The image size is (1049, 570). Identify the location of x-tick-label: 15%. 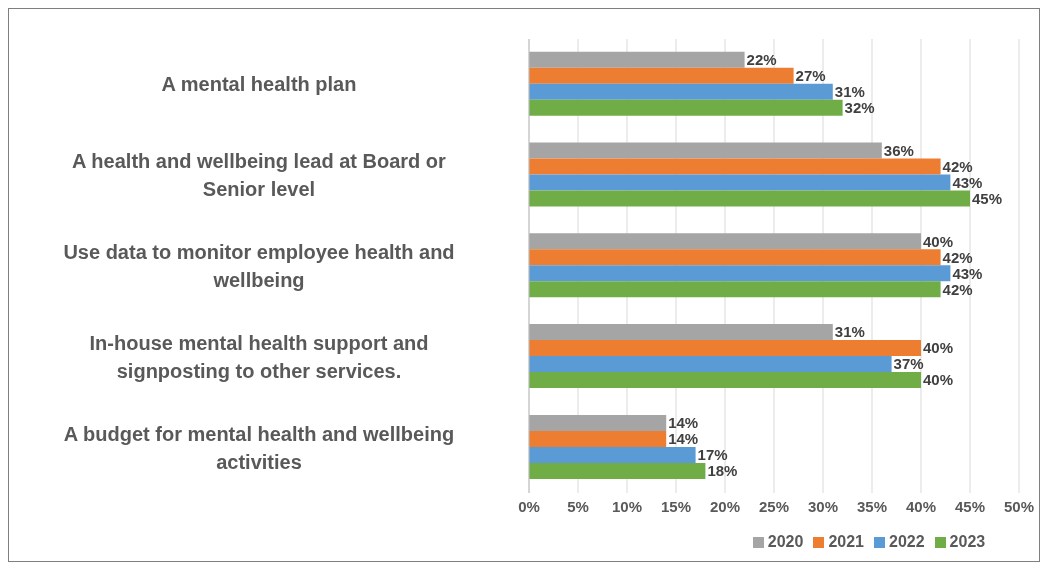
(676, 506).